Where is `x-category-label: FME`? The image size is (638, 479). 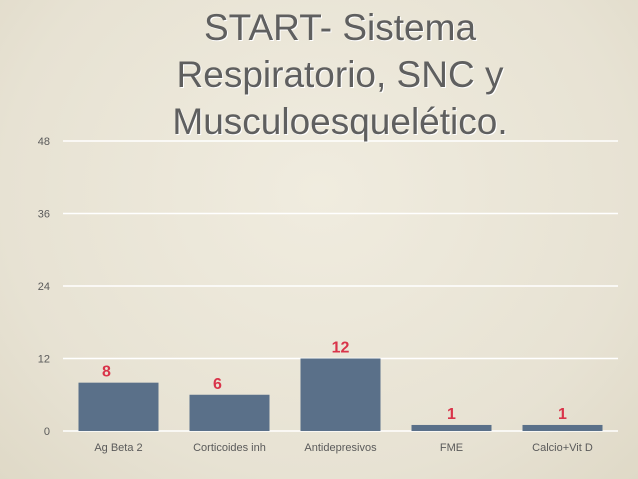 x-category-label: FME is located at coordinates (451, 448).